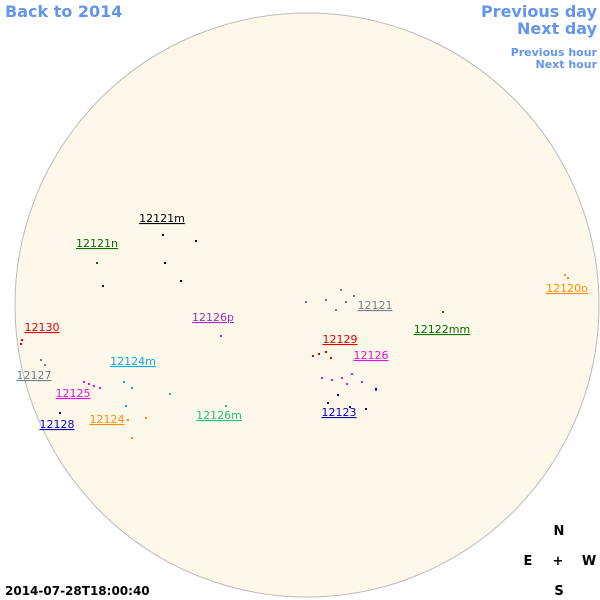  What do you see at coordinates (133, 361) in the screenshot?
I see `region-label: 12124m` at bounding box center [133, 361].